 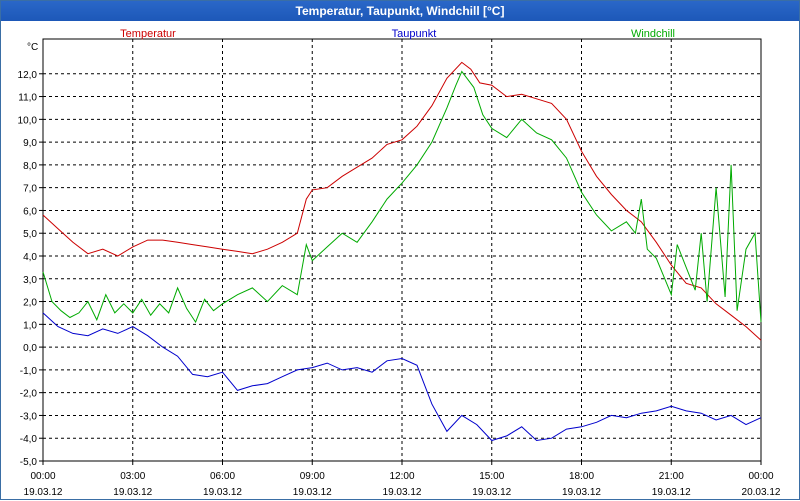 What do you see at coordinates (29, 371) in the screenshot?
I see `y-tick-label: -1,0` at bounding box center [29, 371].